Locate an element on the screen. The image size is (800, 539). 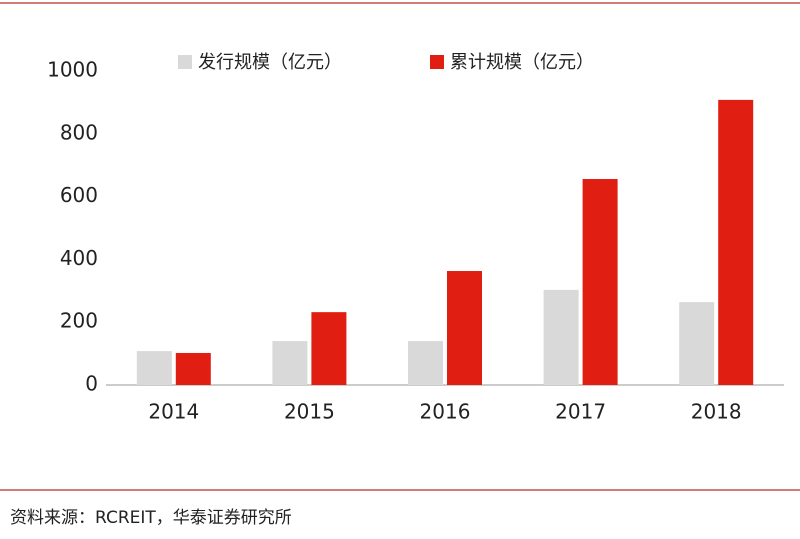
x-tick-label: 2014 is located at coordinates (173, 412).